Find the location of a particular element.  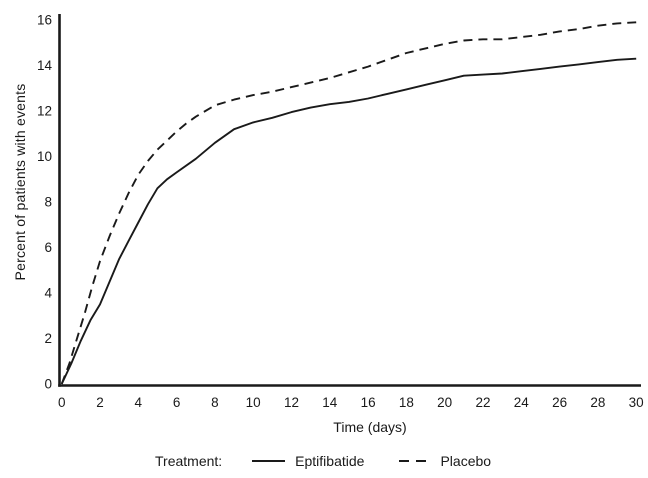

x-tick-label: 20 is located at coordinates (444, 402).